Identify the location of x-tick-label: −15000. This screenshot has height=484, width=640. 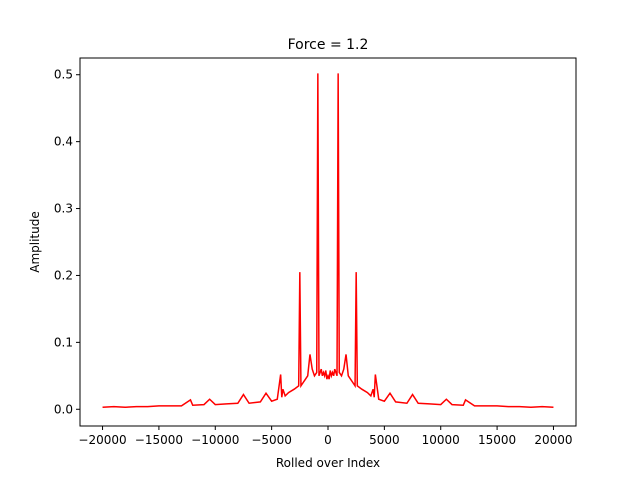
(159, 440).